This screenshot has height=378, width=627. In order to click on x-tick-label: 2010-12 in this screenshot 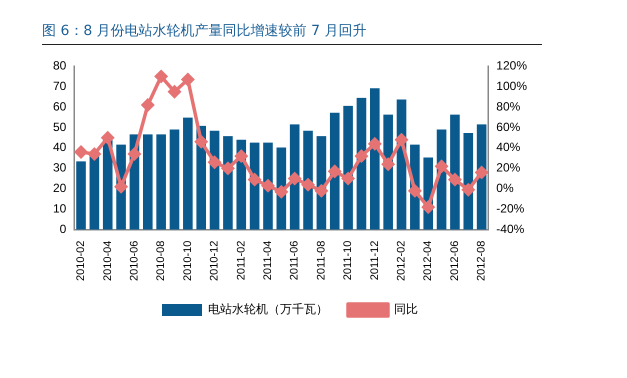, I will do `click(214, 261)`.